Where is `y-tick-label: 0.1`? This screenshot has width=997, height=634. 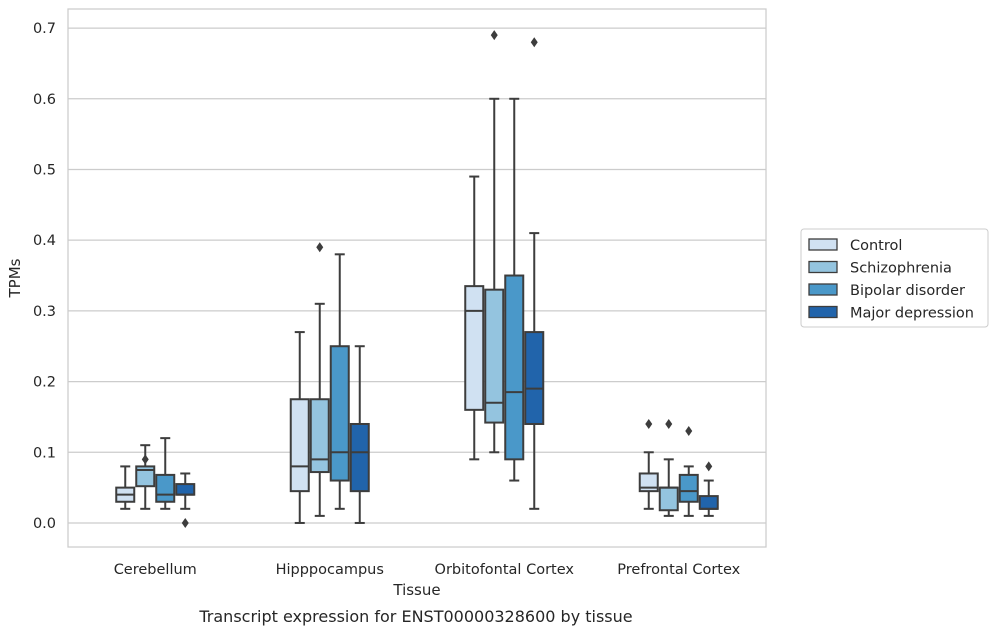 y-tick-label: 0.1 is located at coordinates (44, 453).